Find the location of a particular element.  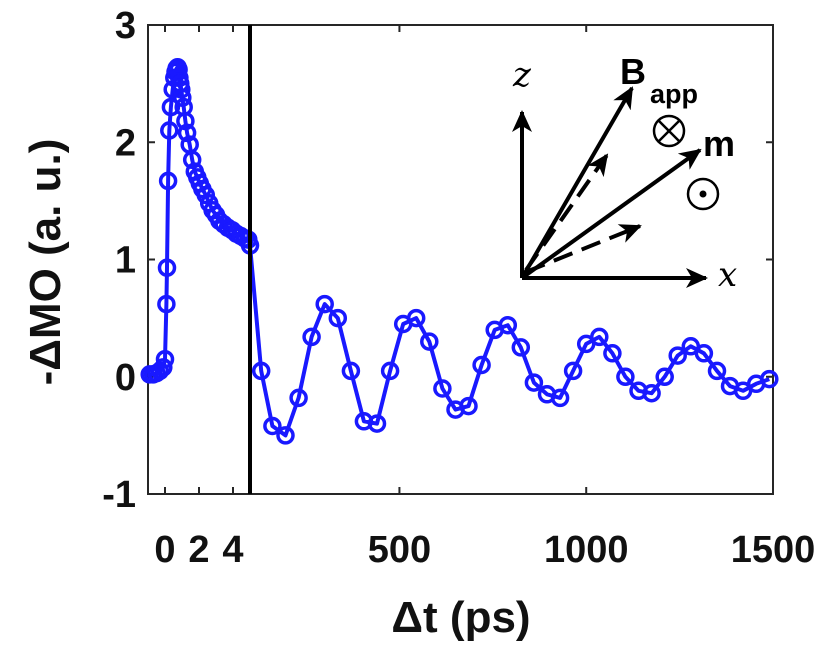

y-tick-label: -1 is located at coordinates (119, 495).